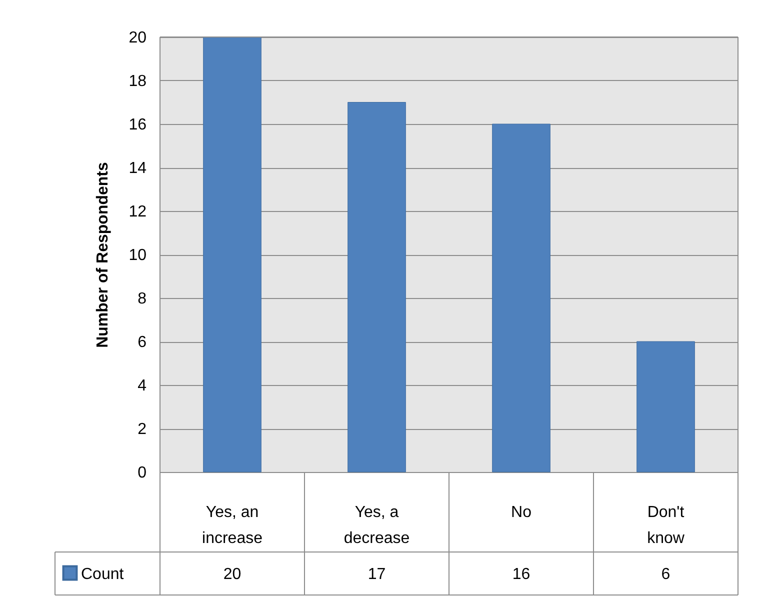  I want to click on y-tick-label: 8, so click(142, 299).